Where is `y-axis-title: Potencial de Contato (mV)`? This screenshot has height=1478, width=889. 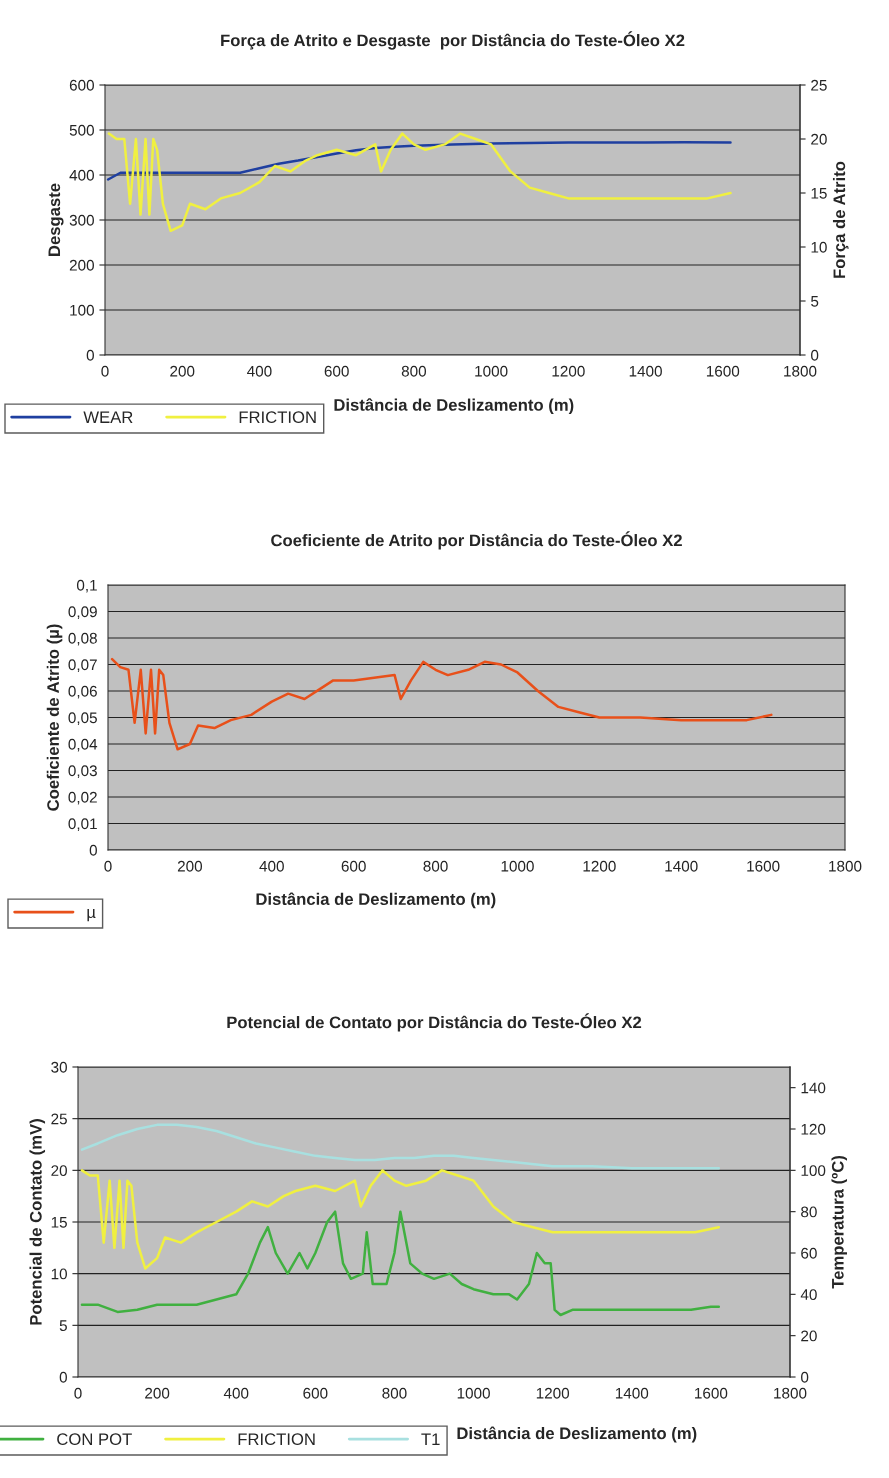
y-axis-title: Potencial de Contato (mV) is located at coordinates (37, 1222).